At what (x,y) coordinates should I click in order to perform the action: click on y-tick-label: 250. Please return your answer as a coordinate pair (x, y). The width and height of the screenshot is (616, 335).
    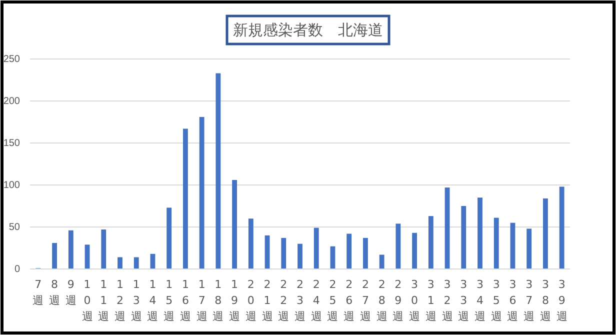
    Looking at the image, I should click on (11, 60).